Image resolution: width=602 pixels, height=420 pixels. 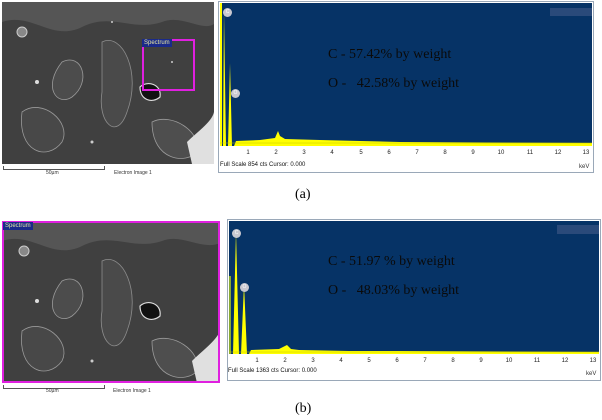 What do you see at coordinates (394, 83) in the screenshot?
I see `annotation-oxygen: O - 42.58% by weight` at bounding box center [394, 83].